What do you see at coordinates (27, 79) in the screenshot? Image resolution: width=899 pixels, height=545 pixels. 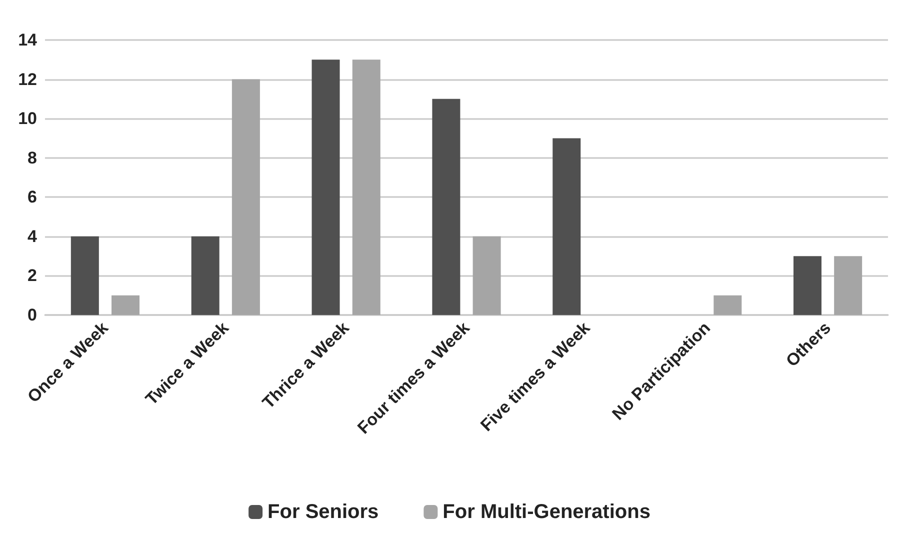 I see `y-tick-label: 12` at bounding box center [27, 79].